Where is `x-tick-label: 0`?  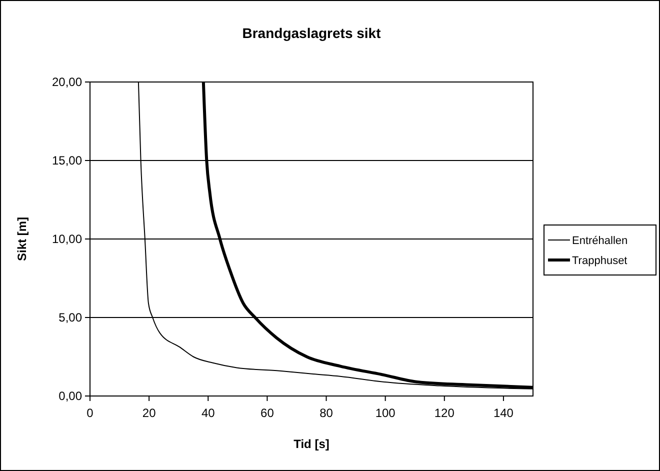 x-tick-label: 0 is located at coordinates (90, 413).